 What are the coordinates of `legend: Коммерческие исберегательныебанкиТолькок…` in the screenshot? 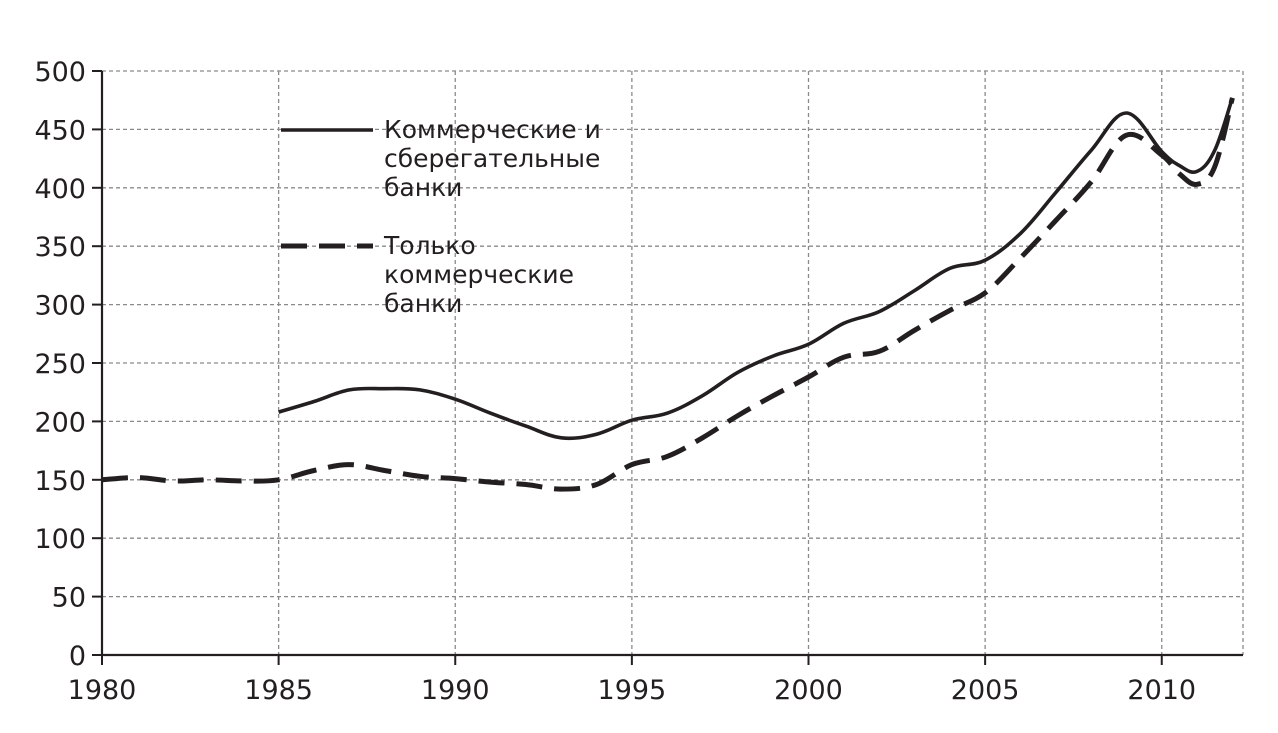 It's located at (441, 216).